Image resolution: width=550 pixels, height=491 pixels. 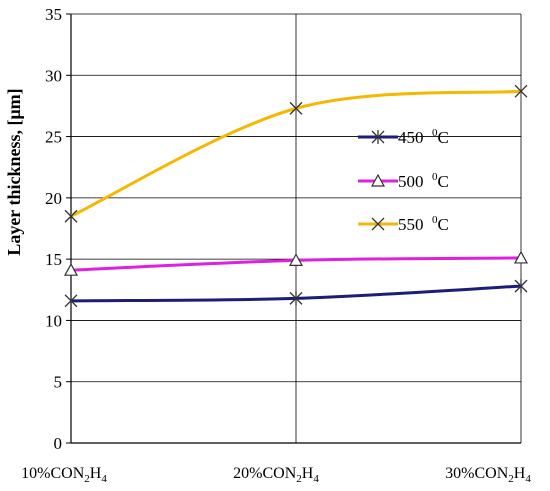 I want to click on y-tick-label: 5, so click(x=58, y=382).